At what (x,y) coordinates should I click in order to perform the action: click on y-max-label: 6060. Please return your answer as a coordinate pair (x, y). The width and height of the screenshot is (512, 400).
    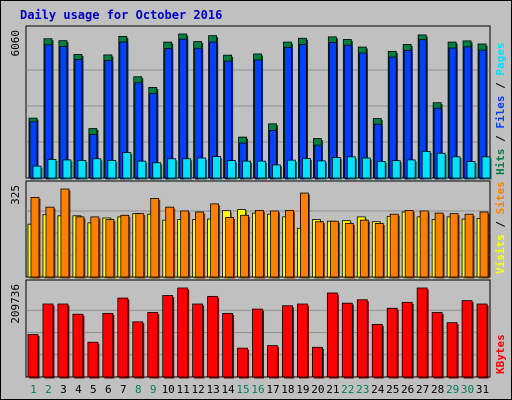
    Looking at the image, I should click on (15, 43).